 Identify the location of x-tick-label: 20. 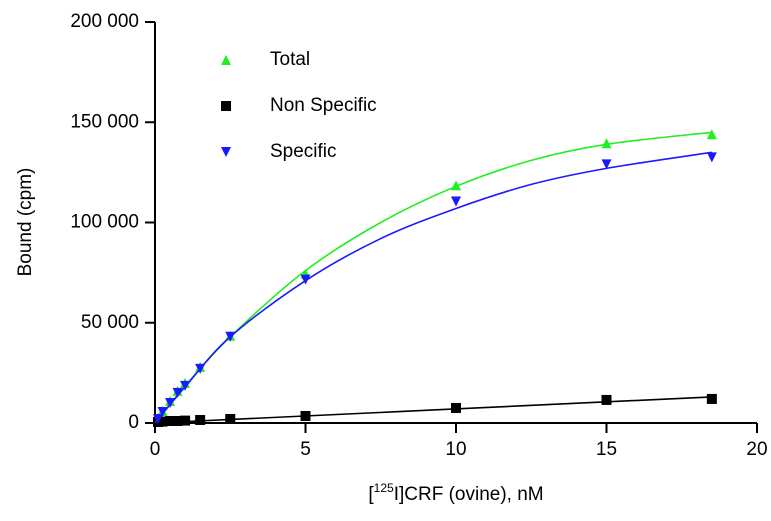
(756, 449).